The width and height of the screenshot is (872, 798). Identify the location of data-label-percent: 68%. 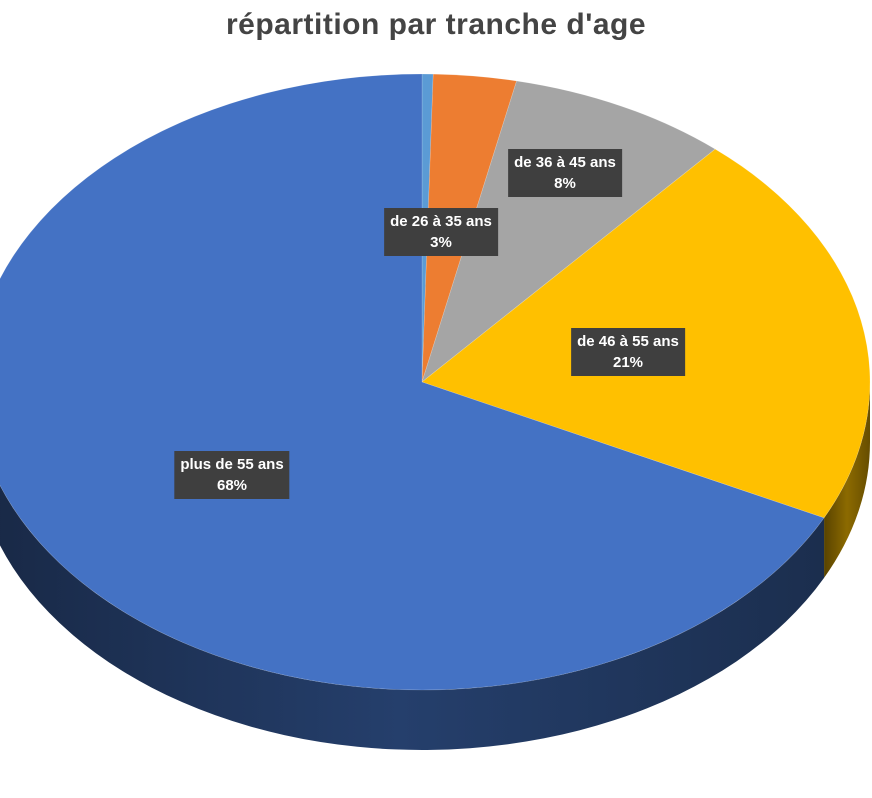
(232, 485).